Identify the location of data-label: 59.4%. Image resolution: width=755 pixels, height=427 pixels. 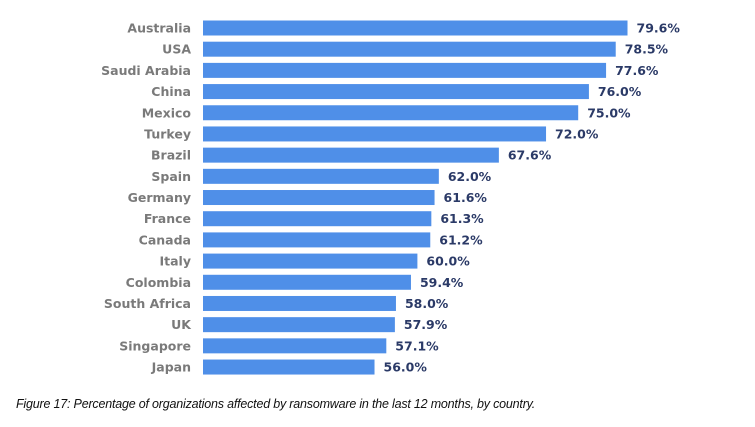
(442, 282).